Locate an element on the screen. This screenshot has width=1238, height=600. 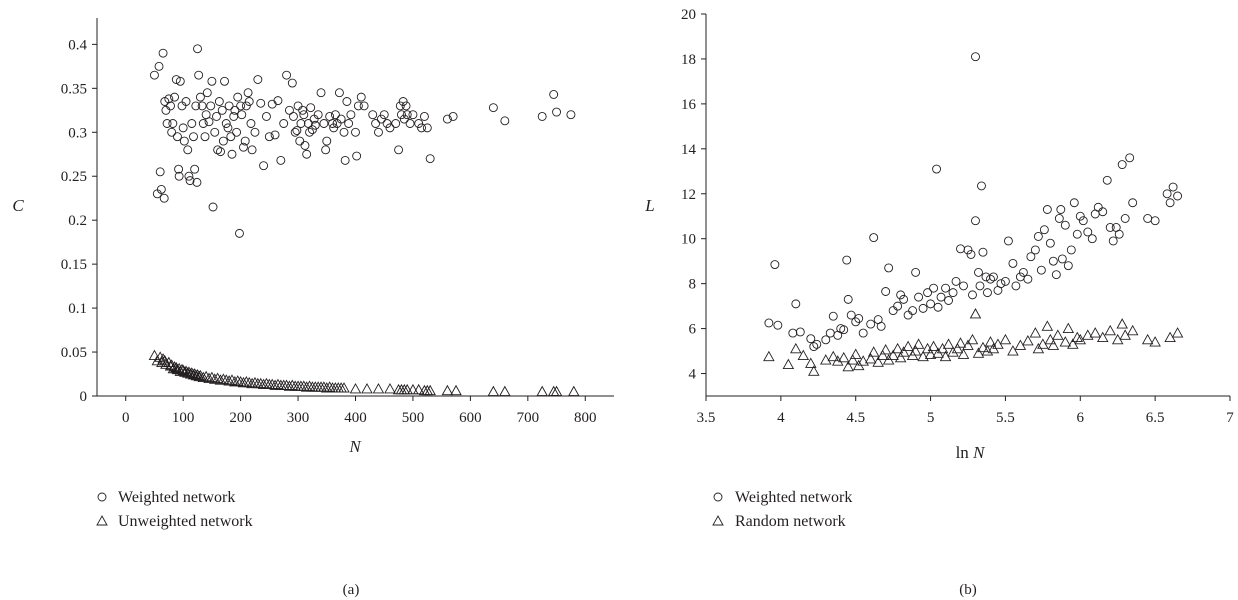
x-tick-label: 0 is located at coordinates (126, 418).